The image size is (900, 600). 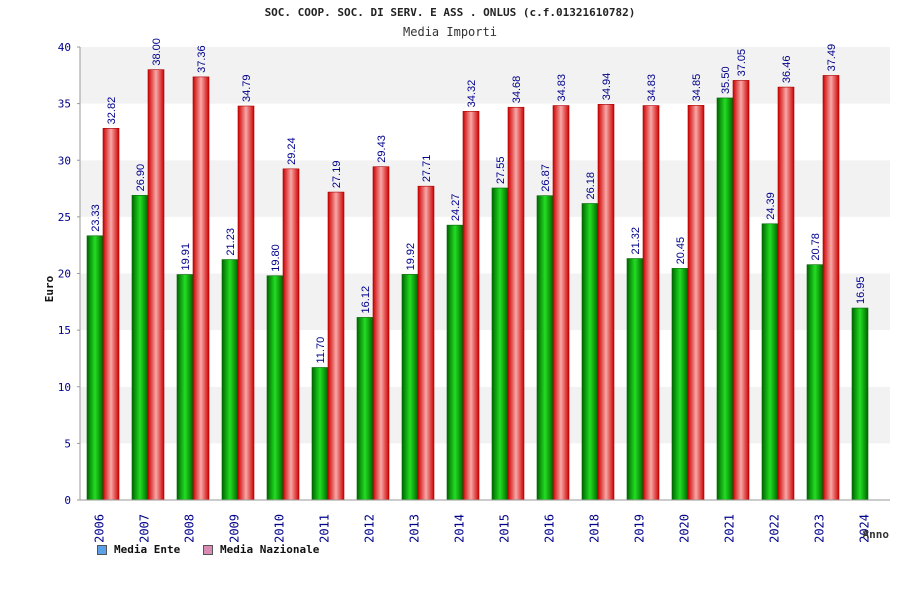 What do you see at coordinates (471, 306) in the screenshot?
I see `bar-media-nazionale-2014` at bounding box center [471, 306].